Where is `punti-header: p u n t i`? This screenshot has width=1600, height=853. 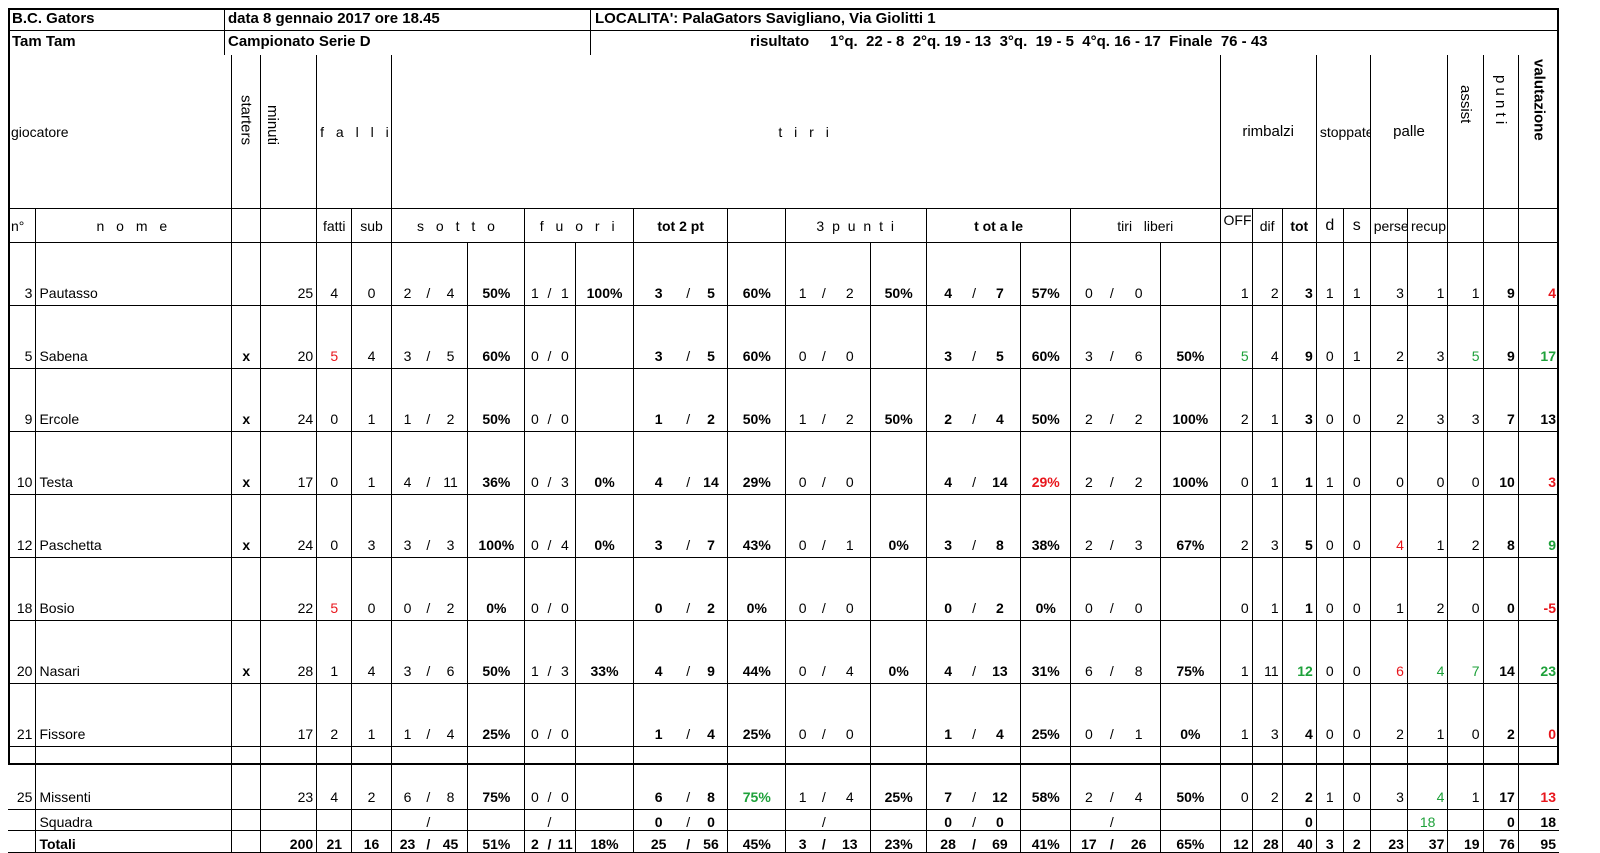 punti-header: p u n t i is located at coordinates (1501, 100).